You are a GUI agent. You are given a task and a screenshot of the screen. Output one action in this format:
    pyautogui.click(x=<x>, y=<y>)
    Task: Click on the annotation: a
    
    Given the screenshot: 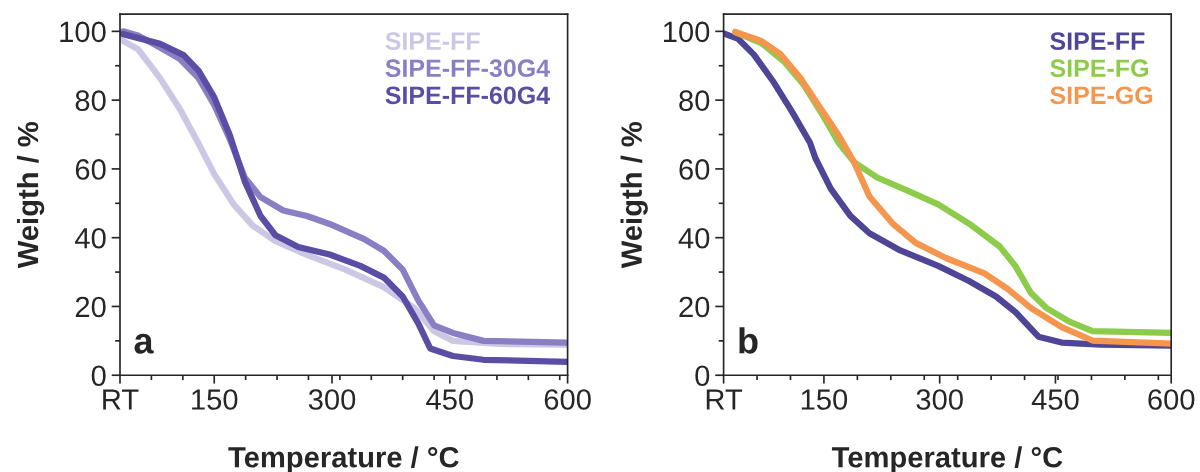 What is the action you would take?
    pyautogui.click(x=144, y=343)
    